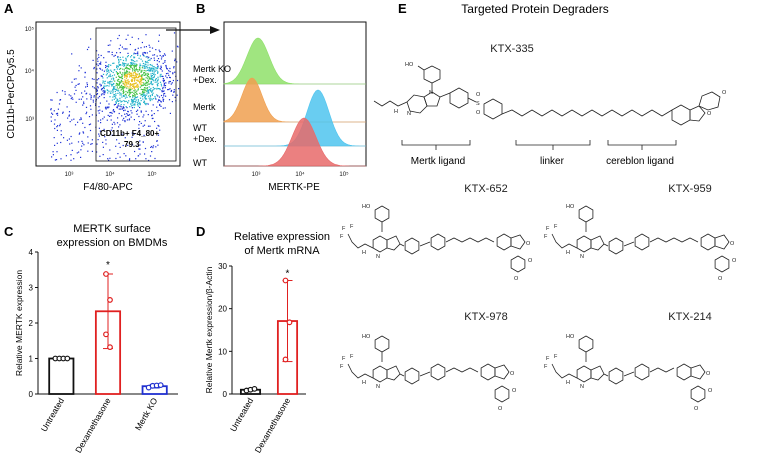  What do you see at coordinates (552, 161) in the screenshot?
I see `bracket-label-linker: linker` at bounding box center [552, 161].